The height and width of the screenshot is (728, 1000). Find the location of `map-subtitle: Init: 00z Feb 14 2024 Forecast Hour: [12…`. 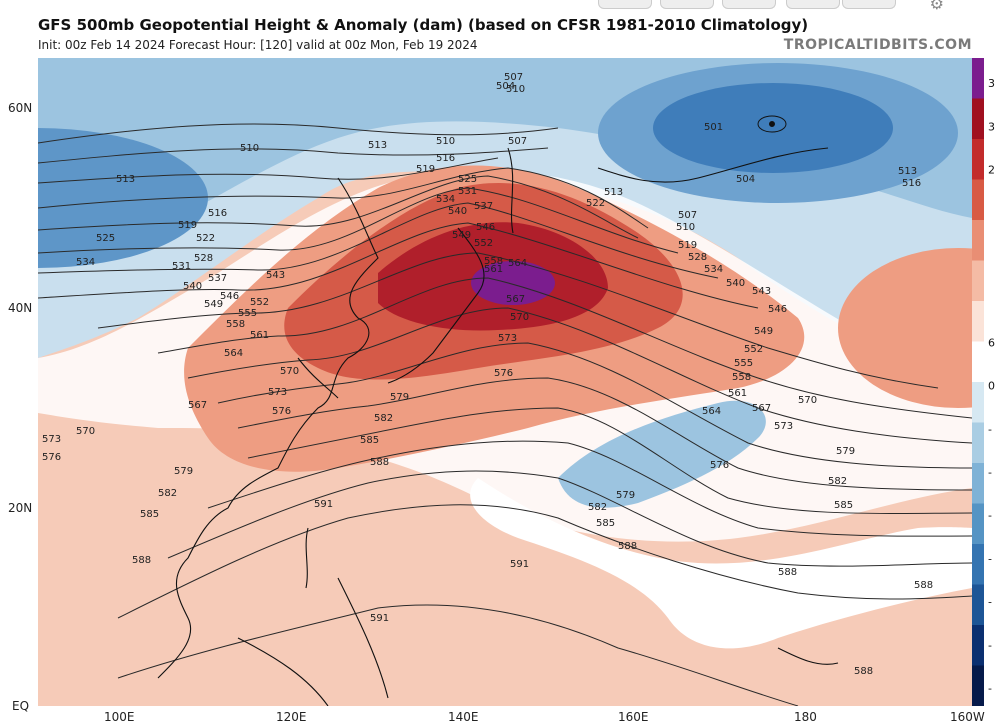

map-subtitle: Init: 00z Feb 14 2024 Forecast Hour: [12… is located at coordinates (258, 45).